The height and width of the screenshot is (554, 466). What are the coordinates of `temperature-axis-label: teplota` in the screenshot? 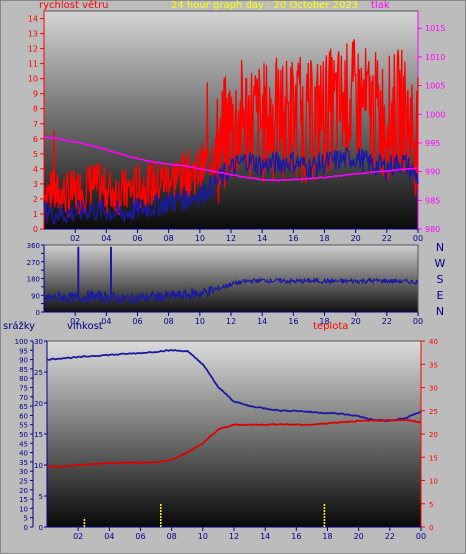 It's located at (331, 326).